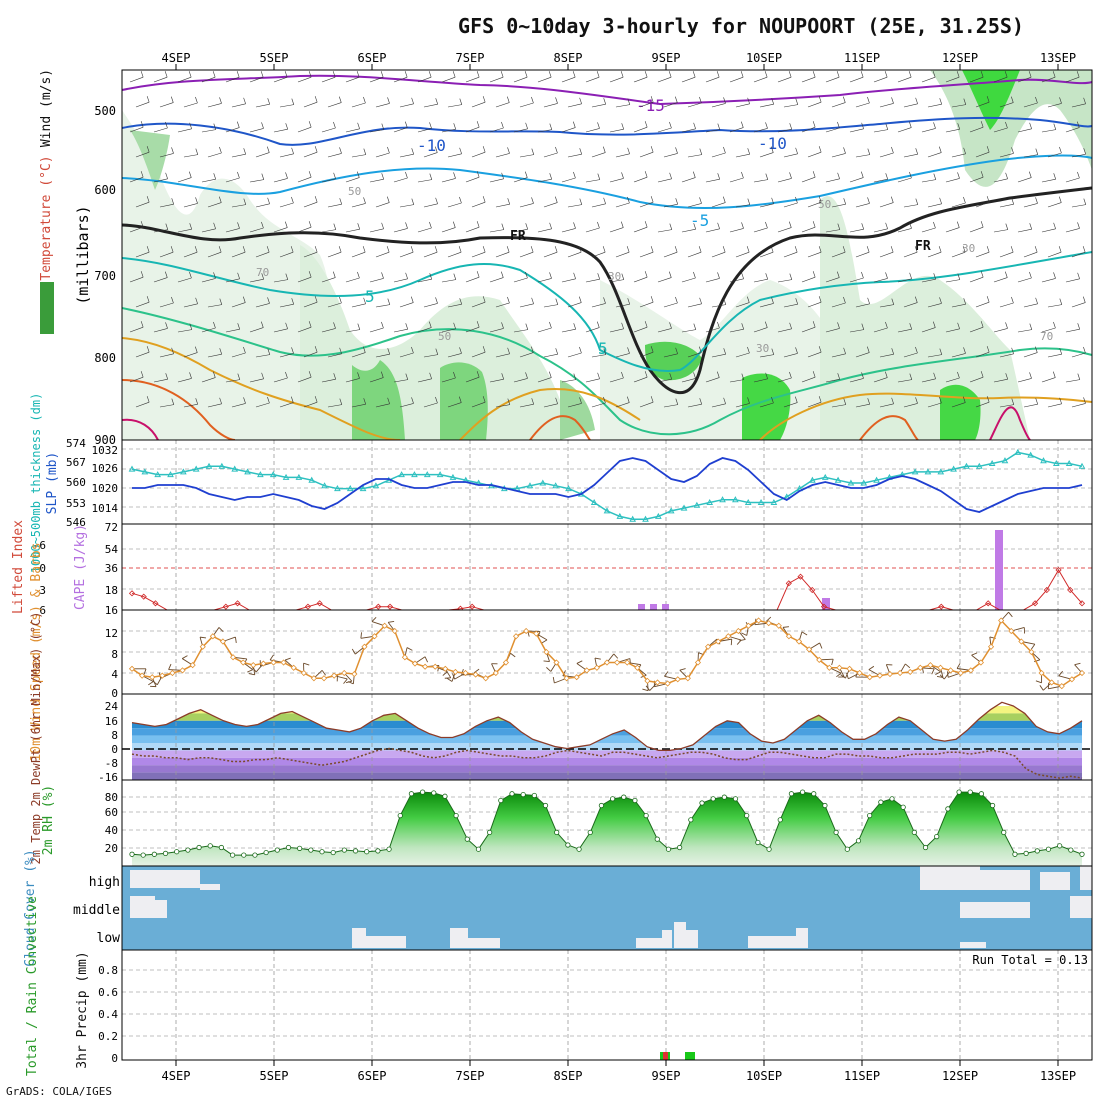 The height and width of the screenshot is (1100, 1100). I want to click on thickness-tick: 553, so click(76, 503).